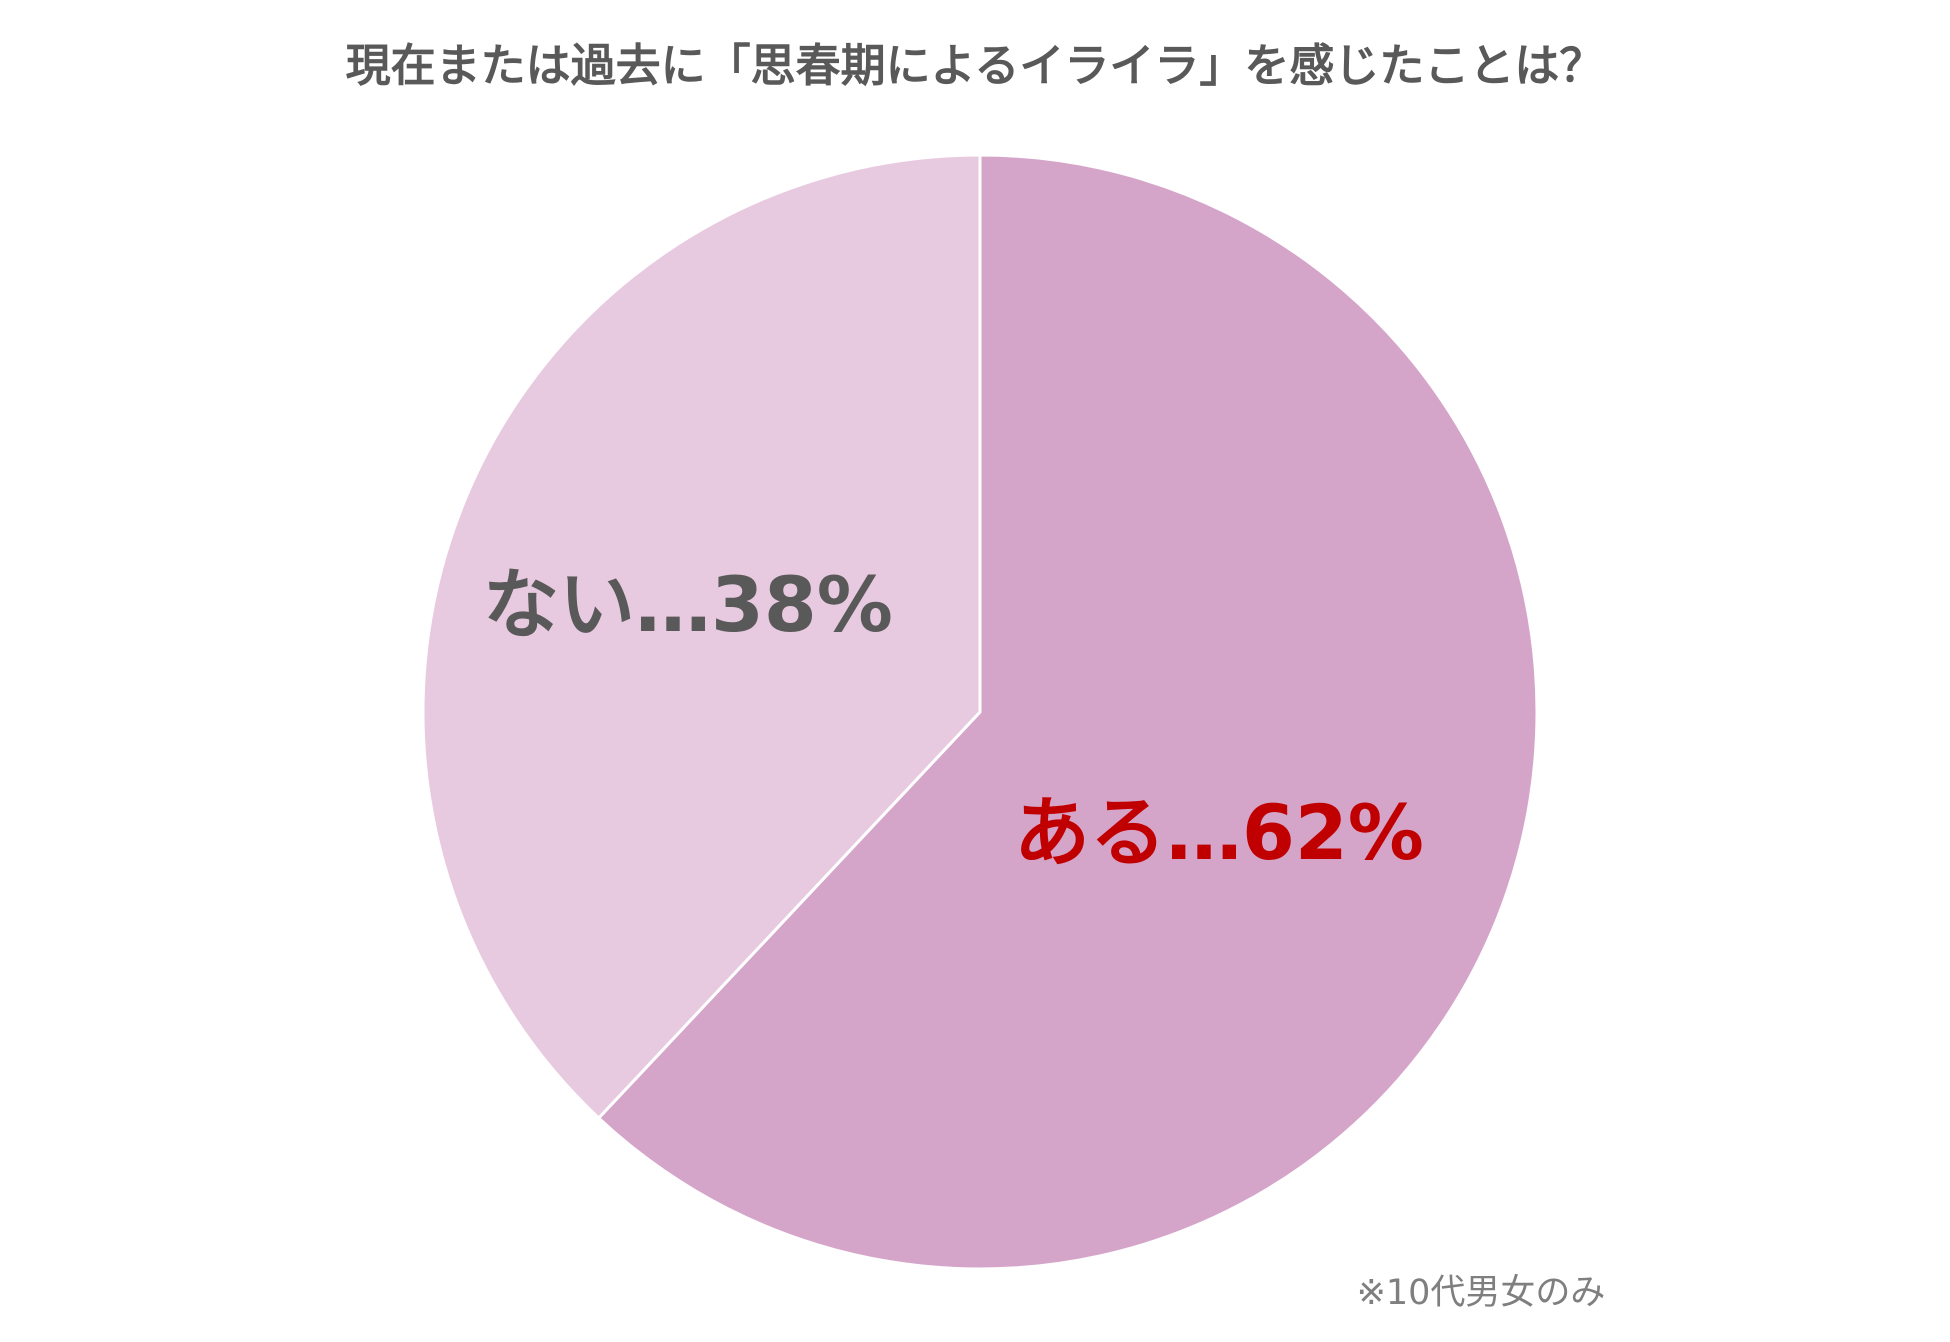  What do you see at coordinates (975, 65) in the screenshot?
I see `chart-title: 現在または過去に「思春期によるイライラ」を感じたことは？` at bounding box center [975, 65].